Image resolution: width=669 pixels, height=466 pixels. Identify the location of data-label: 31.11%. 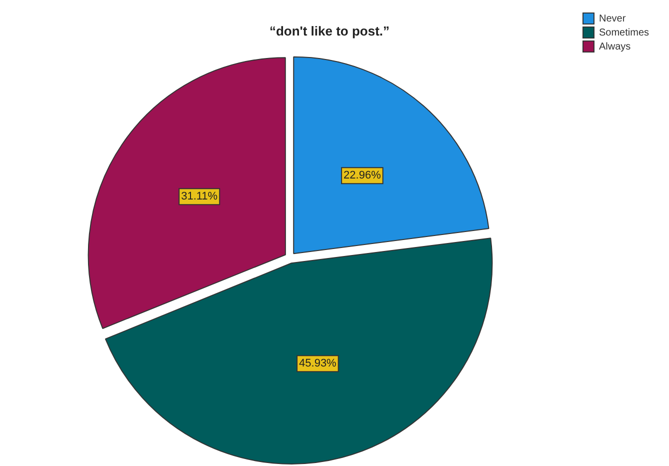
(199, 196).